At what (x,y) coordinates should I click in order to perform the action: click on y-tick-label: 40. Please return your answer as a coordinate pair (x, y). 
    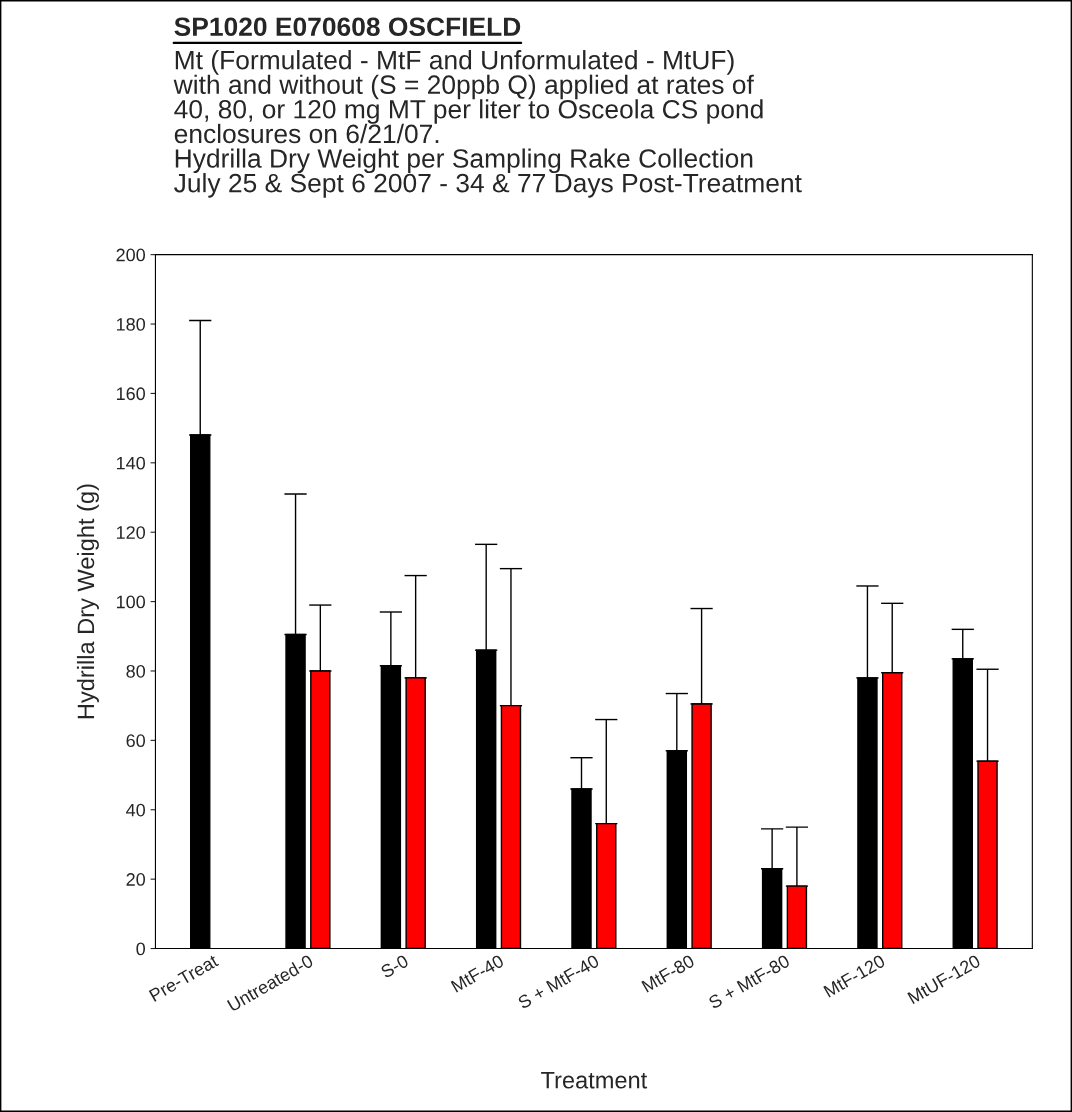
    Looking at the image, I should click on (136, 810).